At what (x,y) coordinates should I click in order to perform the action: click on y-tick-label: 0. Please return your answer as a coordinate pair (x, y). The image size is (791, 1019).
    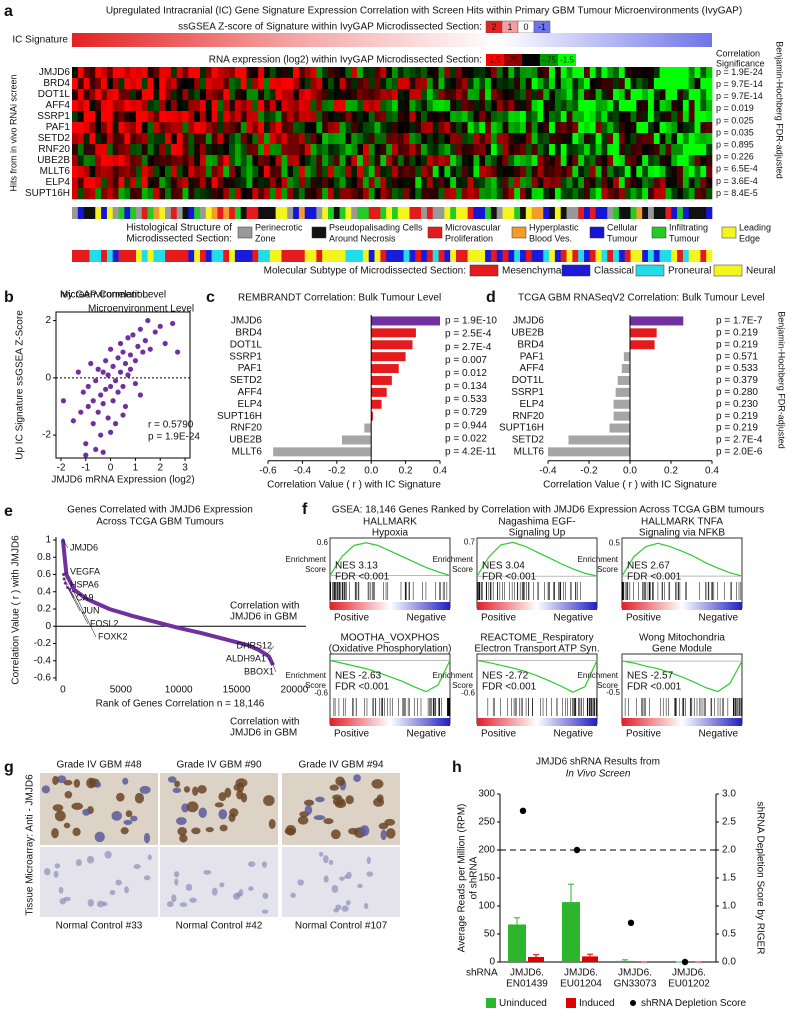
    Looking at the image, I should click on (492, 962).